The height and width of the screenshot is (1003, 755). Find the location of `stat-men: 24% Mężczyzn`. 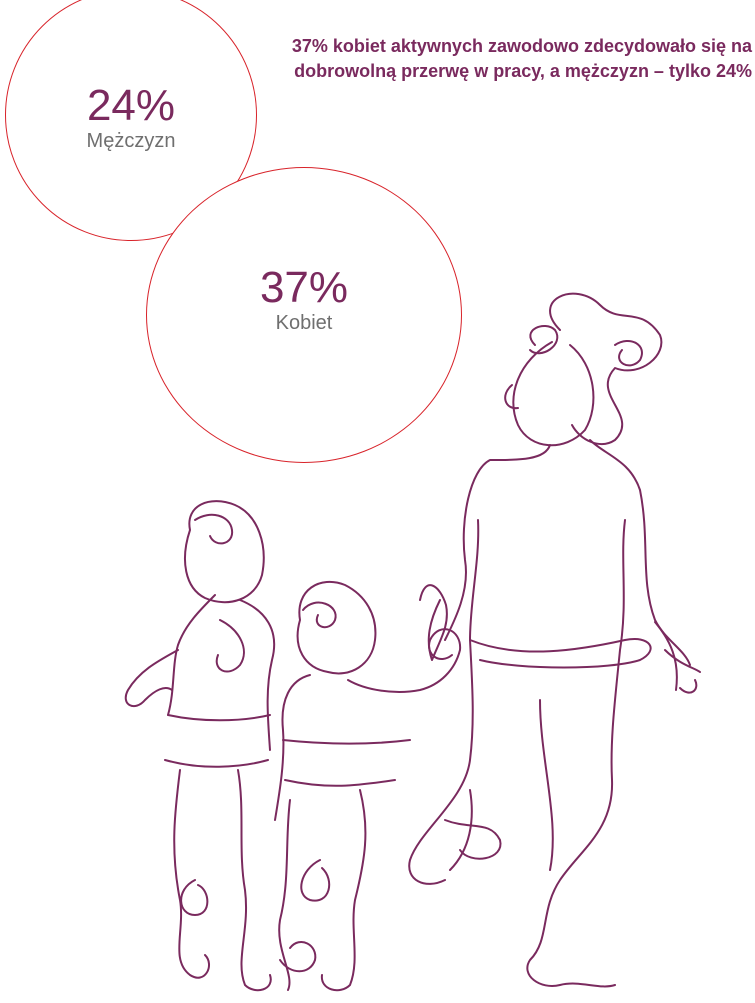

stat-men: 24% Mężczyzn is located at coordinates (131, 118).